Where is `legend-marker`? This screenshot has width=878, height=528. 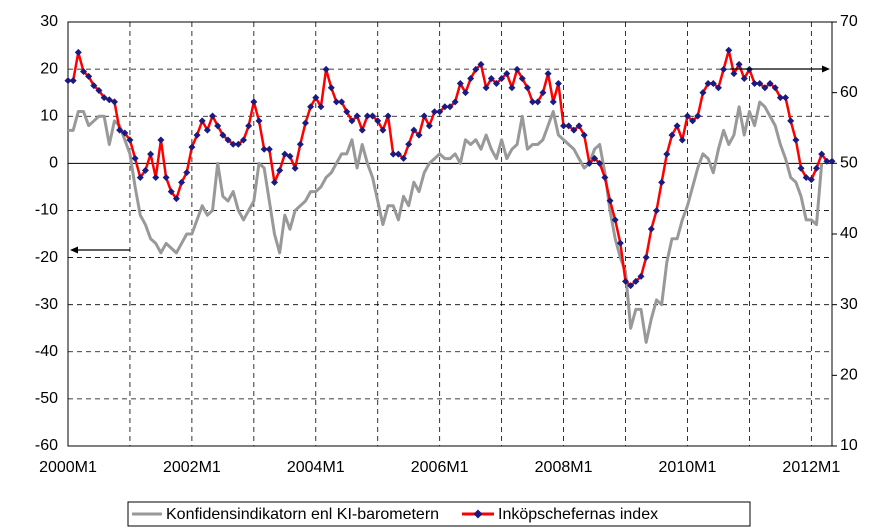 legend-marker is located at coordinates (478, 514).